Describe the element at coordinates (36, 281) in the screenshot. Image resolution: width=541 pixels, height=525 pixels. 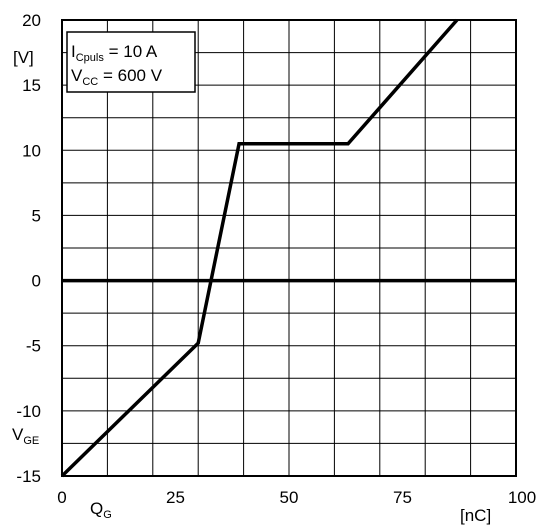
I see `y-tick-label: 0` at that location.